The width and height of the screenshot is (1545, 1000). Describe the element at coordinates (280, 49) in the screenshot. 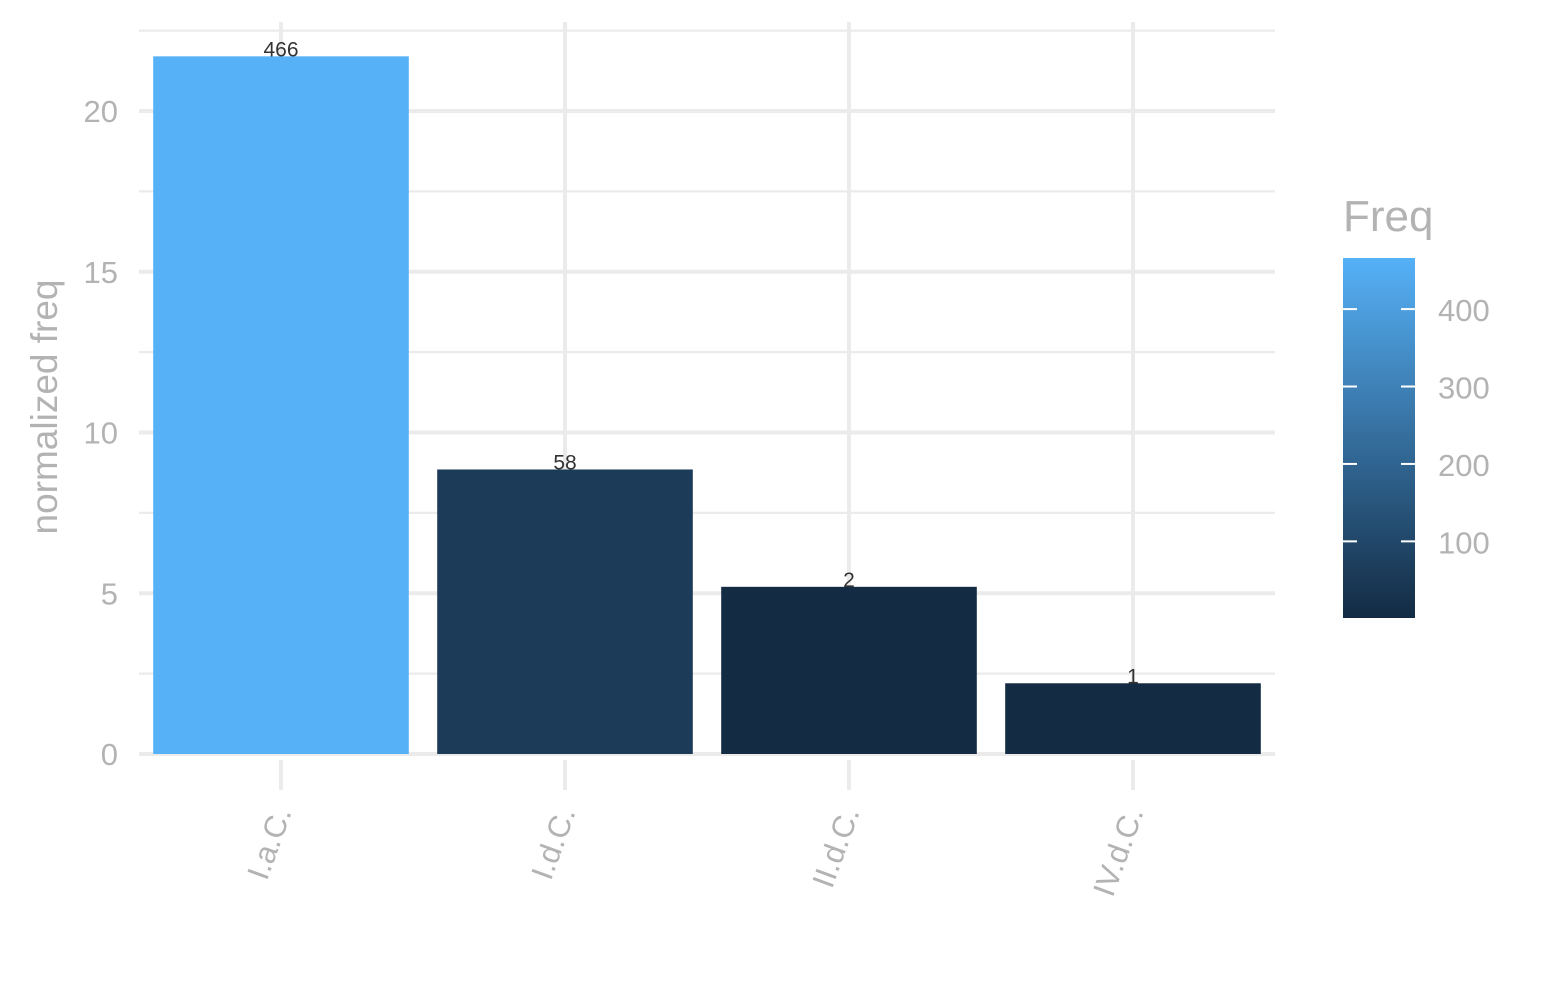

I see `bar-value-label: 466` at that location.